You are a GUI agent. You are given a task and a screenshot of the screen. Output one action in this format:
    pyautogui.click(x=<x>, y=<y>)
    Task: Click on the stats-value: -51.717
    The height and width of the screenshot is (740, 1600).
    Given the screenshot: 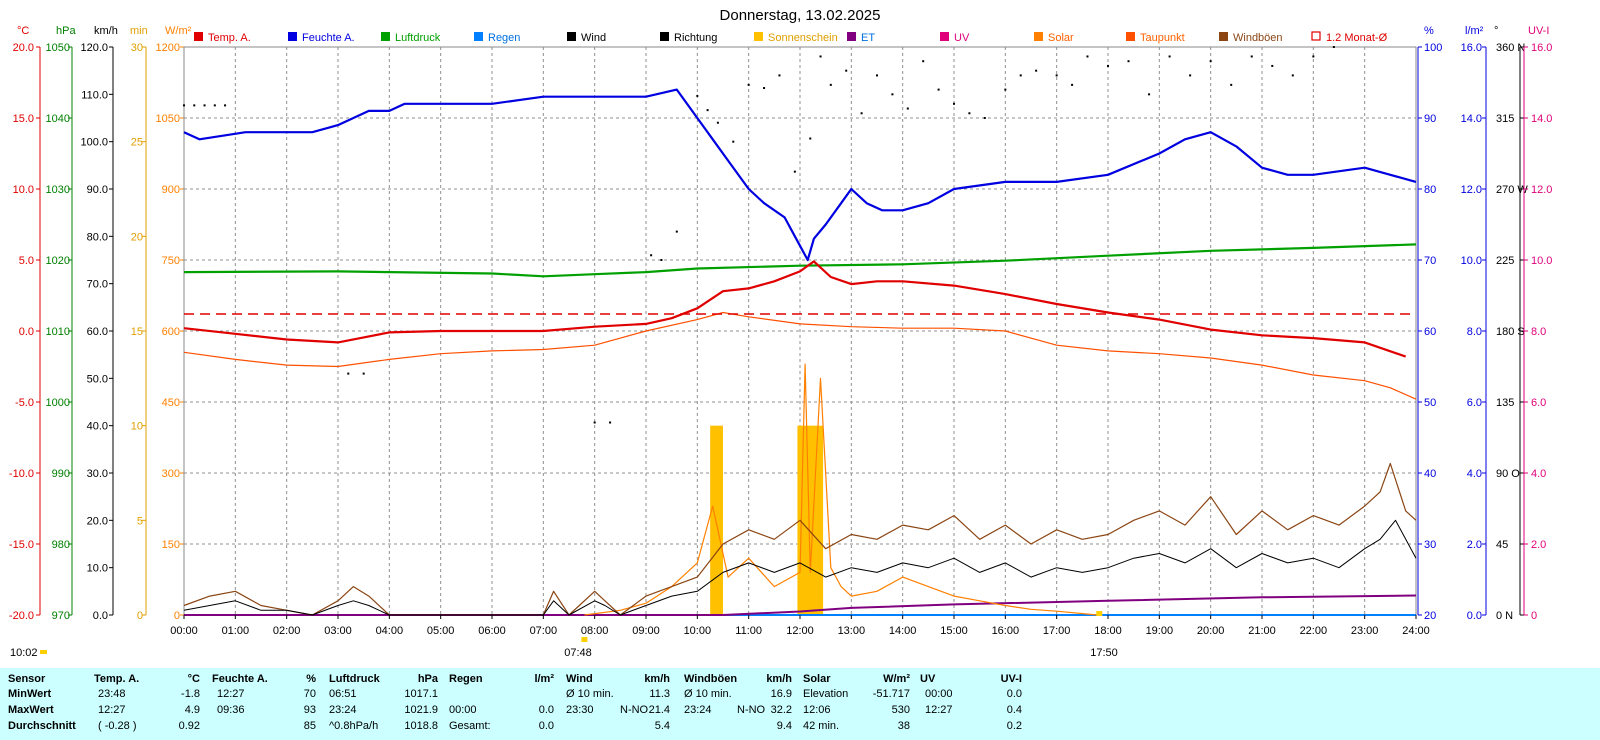 What is the action you would take?
    pyautogui.click(x=891, y=694)
    